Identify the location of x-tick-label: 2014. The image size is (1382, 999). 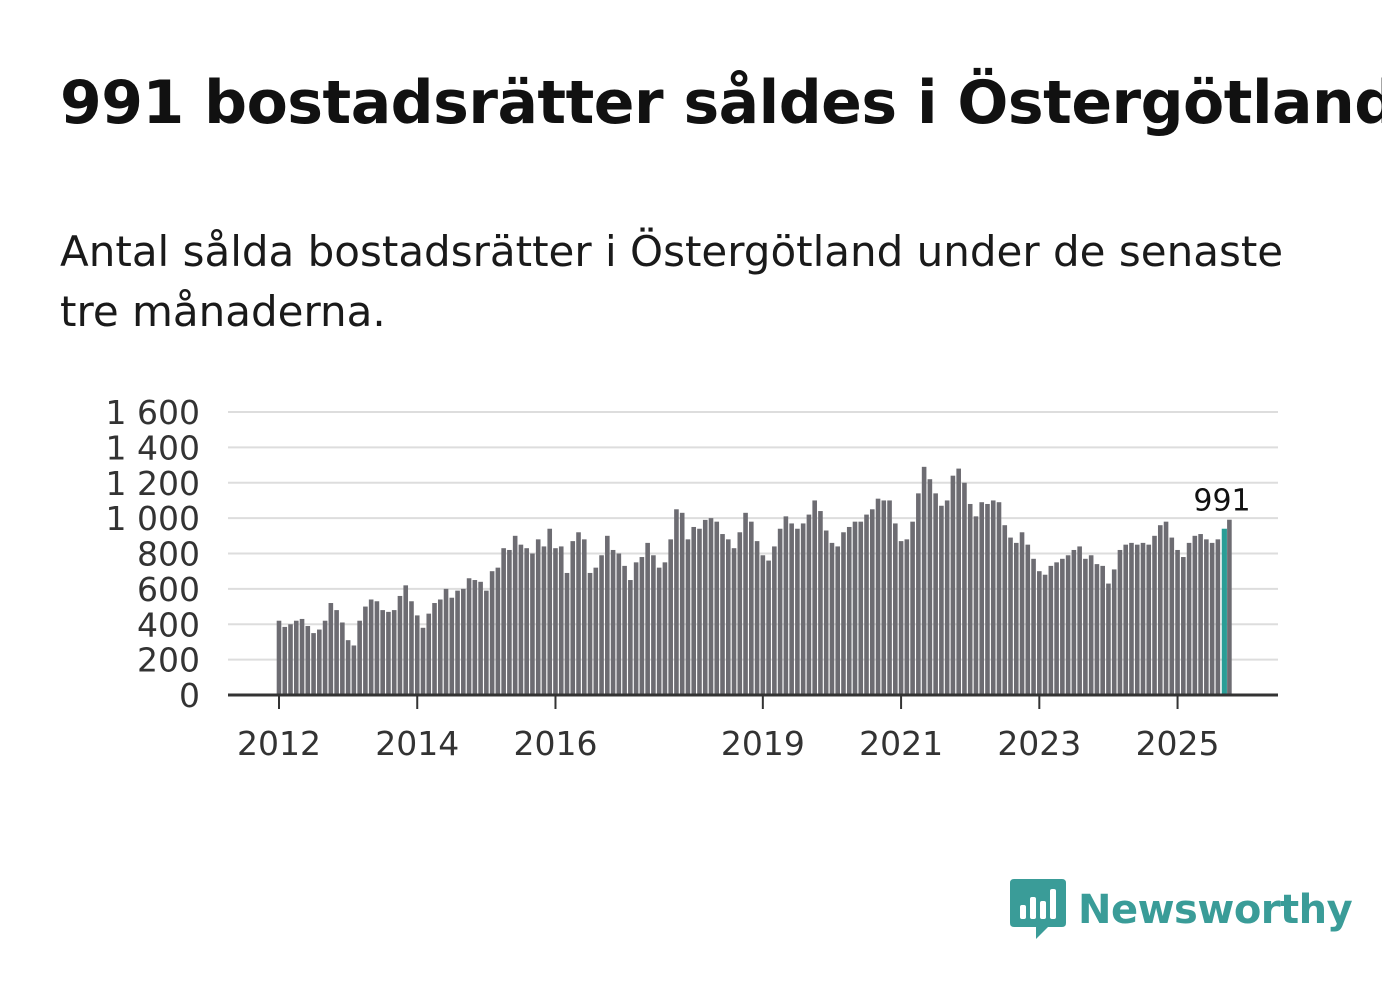
(417, 743).